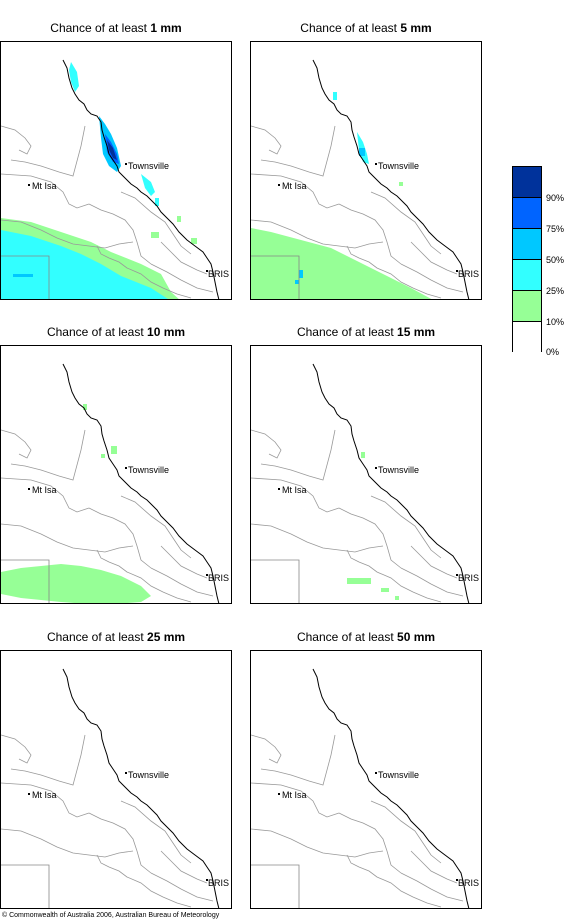 The height and width of the screenshot is (923, 570). What do you see at coordinates (116, 332) in the screenshot?
I see `panel-title-10mm: Chance of at least 10 mm` at bounding box center [116, 332].